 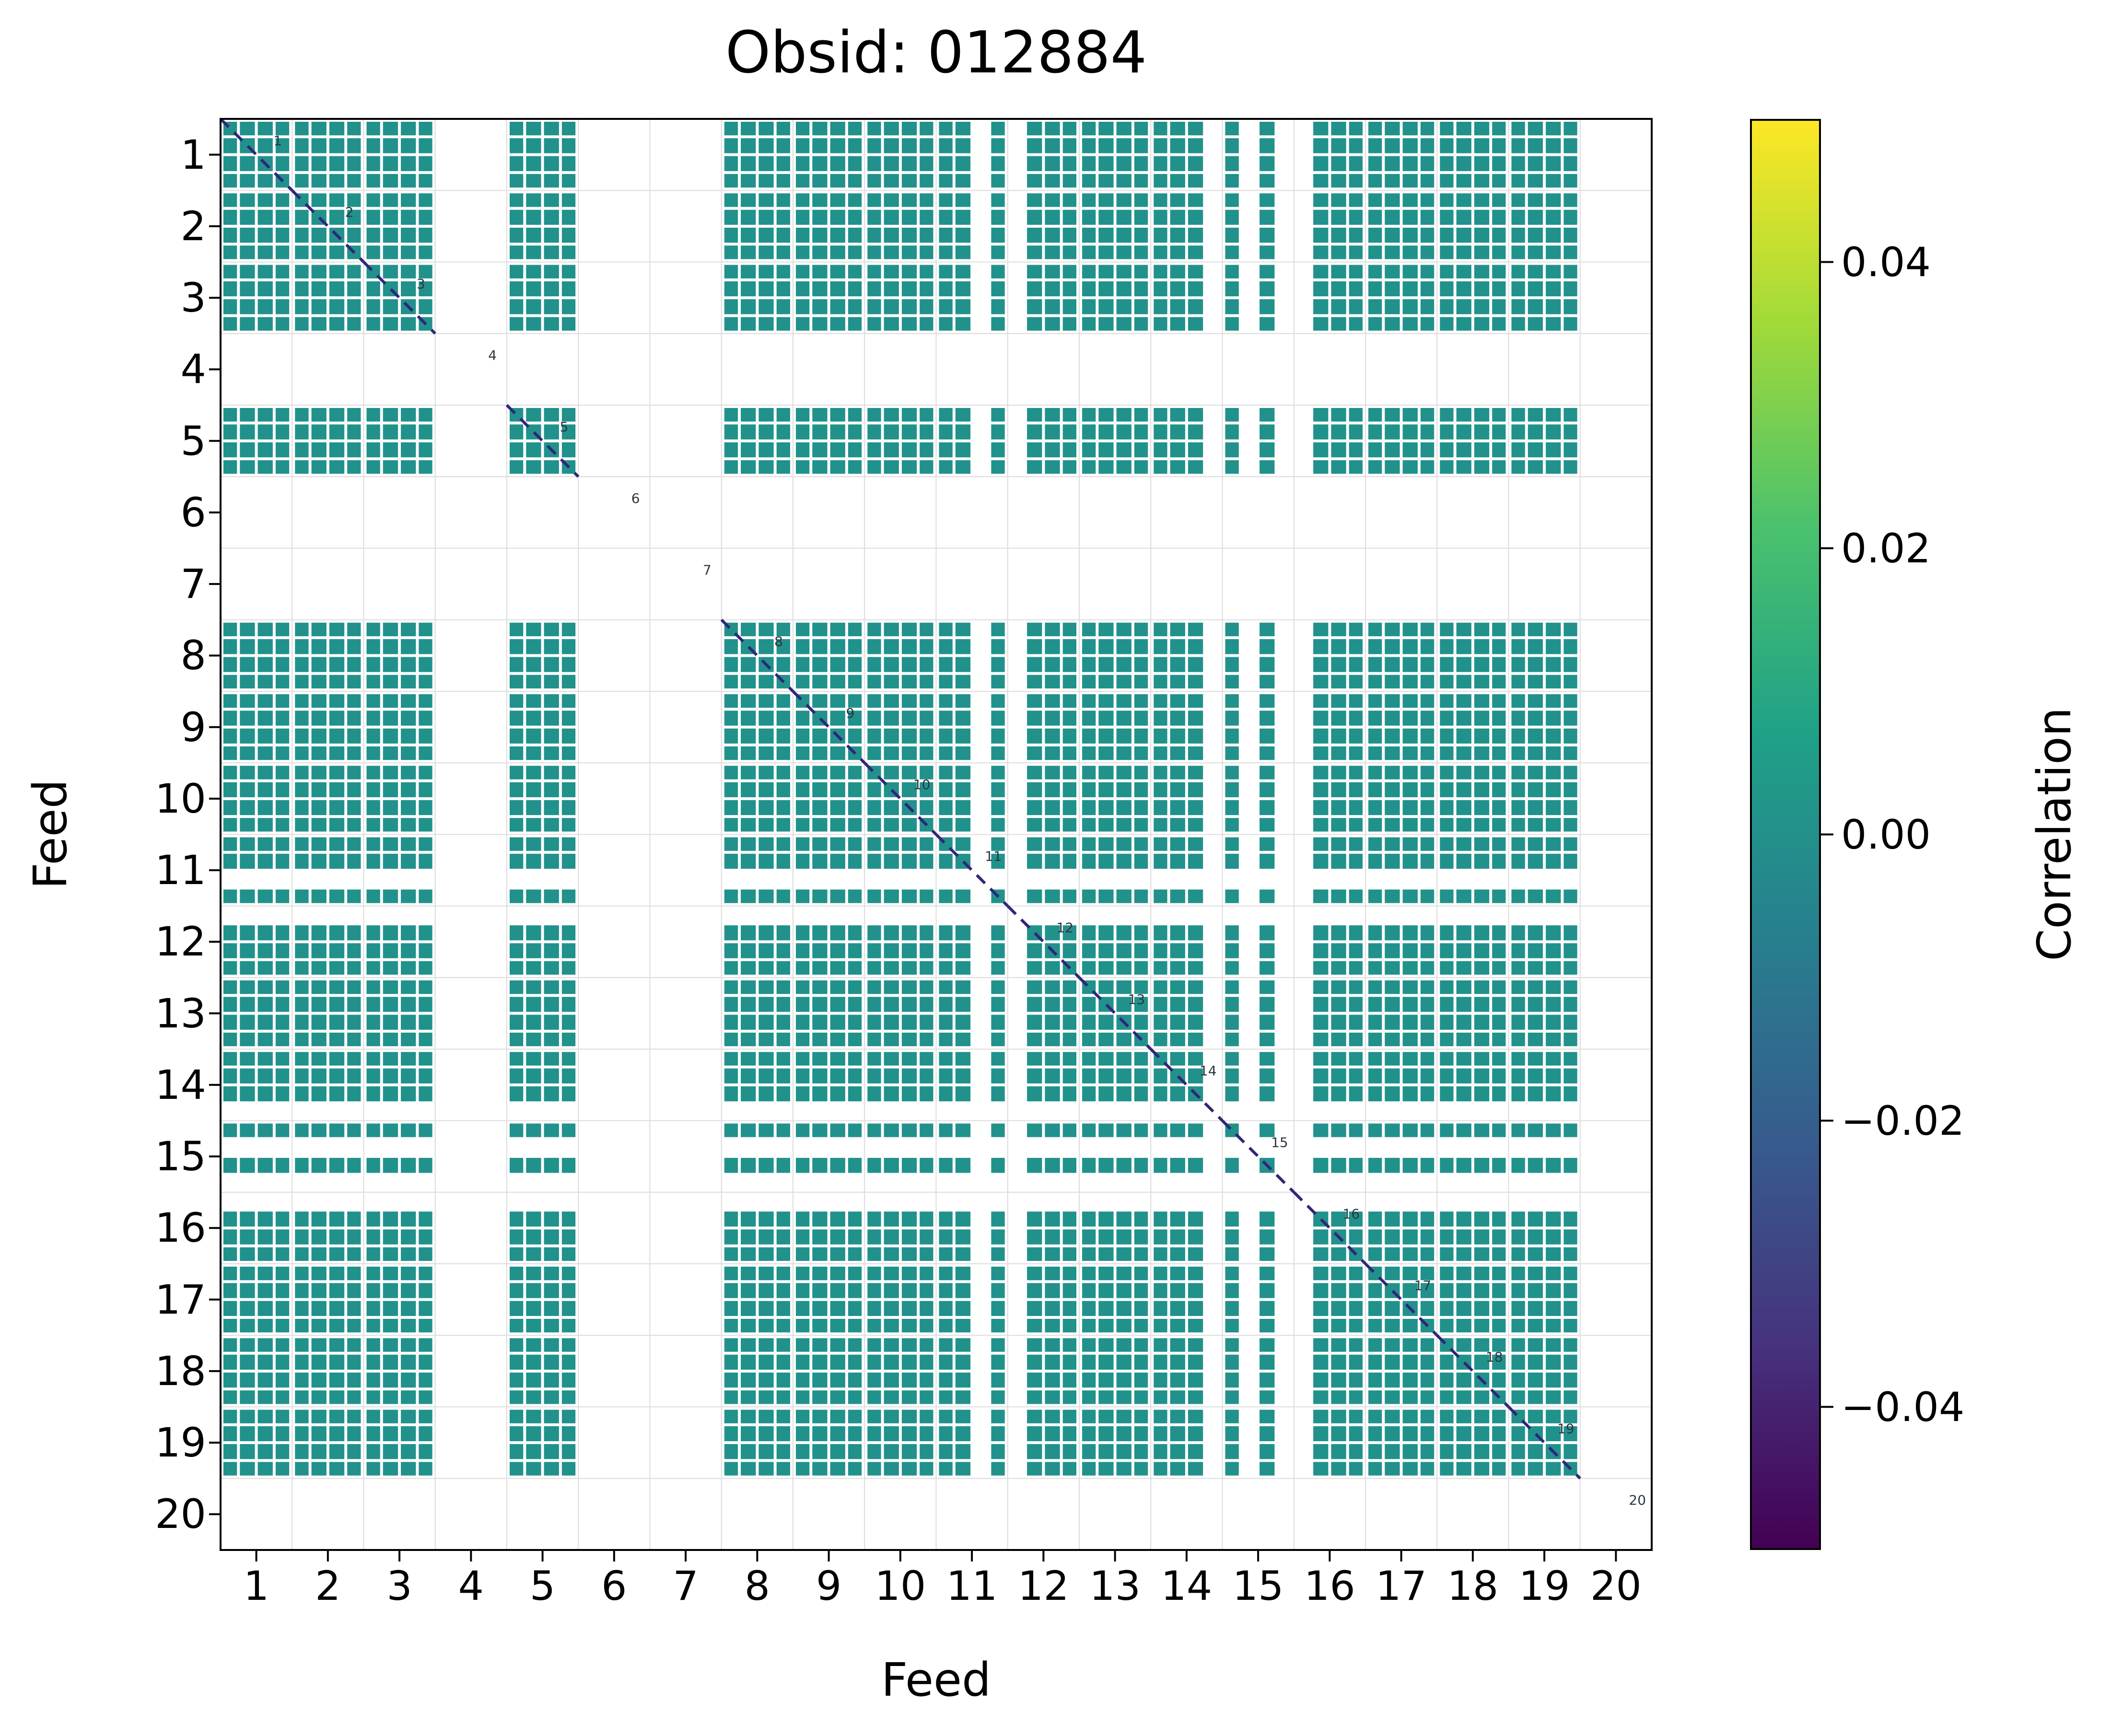 I want to click on diagonal-line, so click(x=1187, y=1085).